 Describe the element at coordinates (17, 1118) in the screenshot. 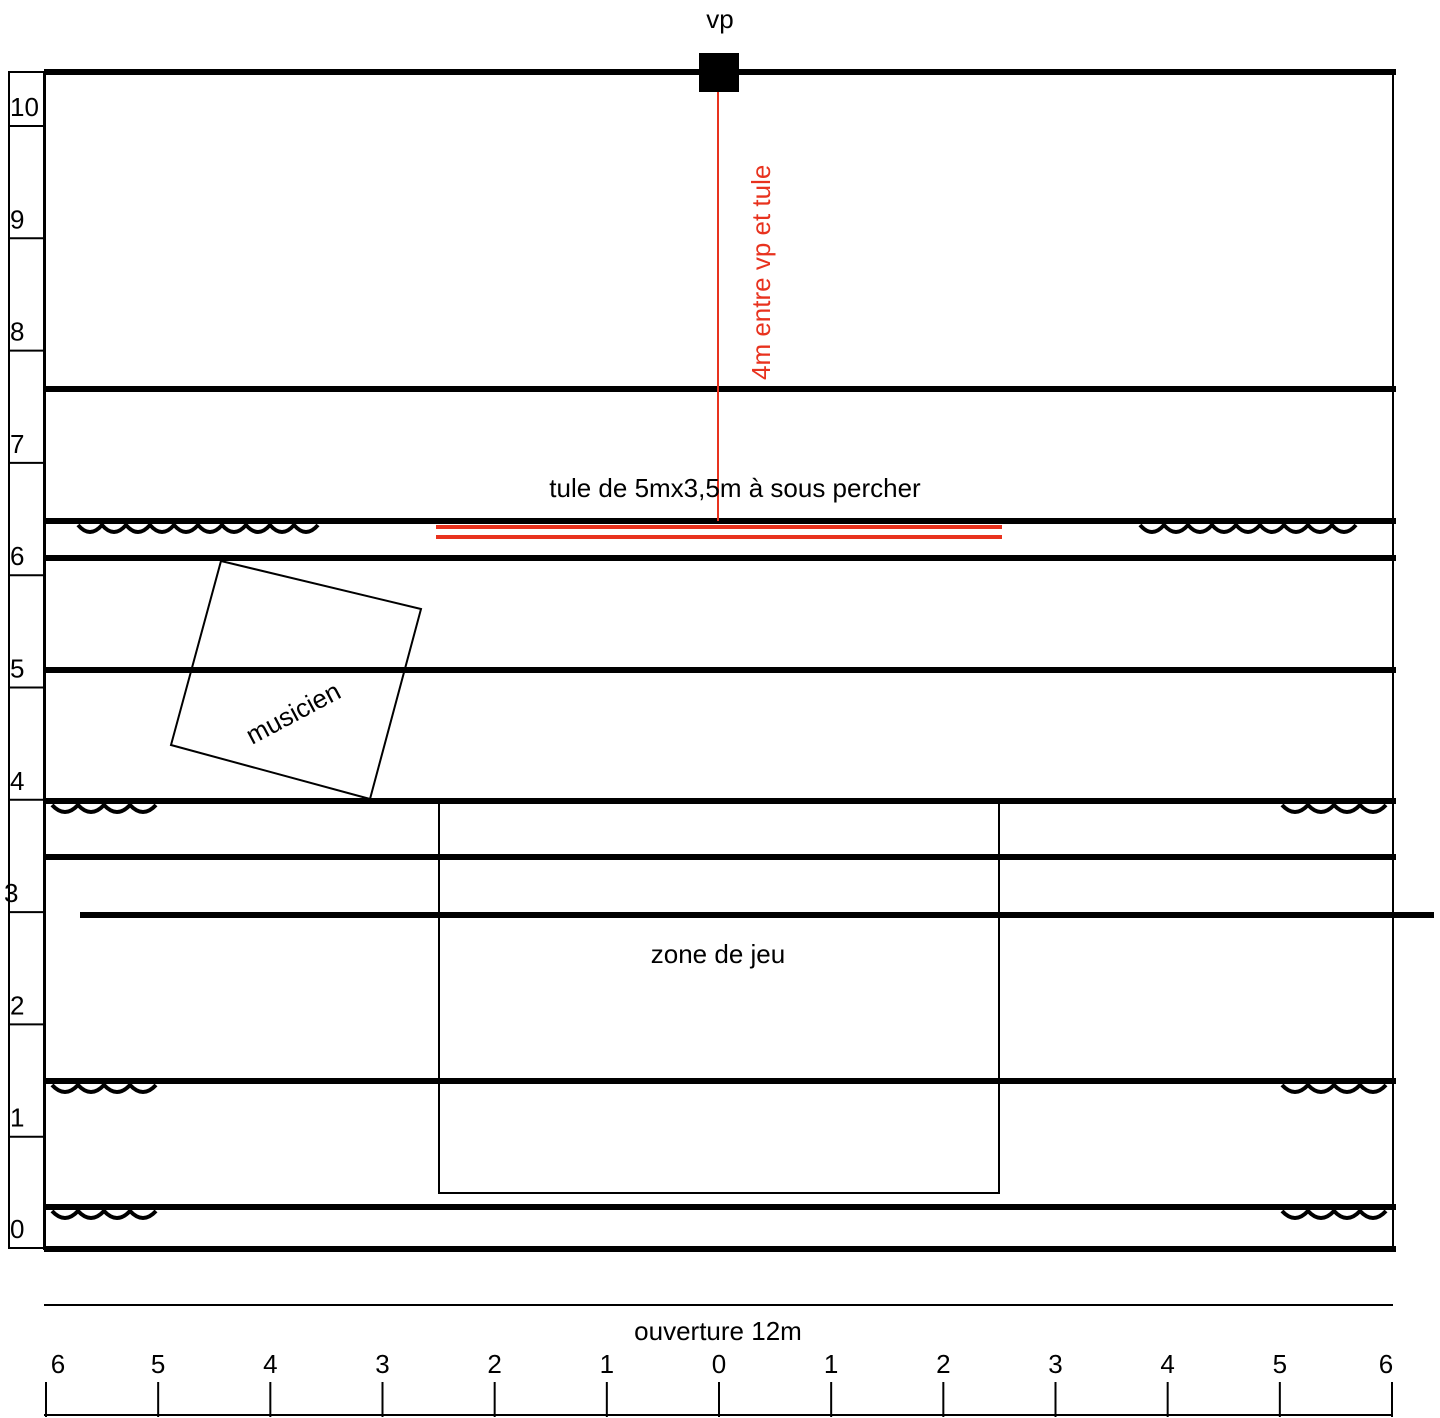

I see `depth-tick-label: 1` at that location.